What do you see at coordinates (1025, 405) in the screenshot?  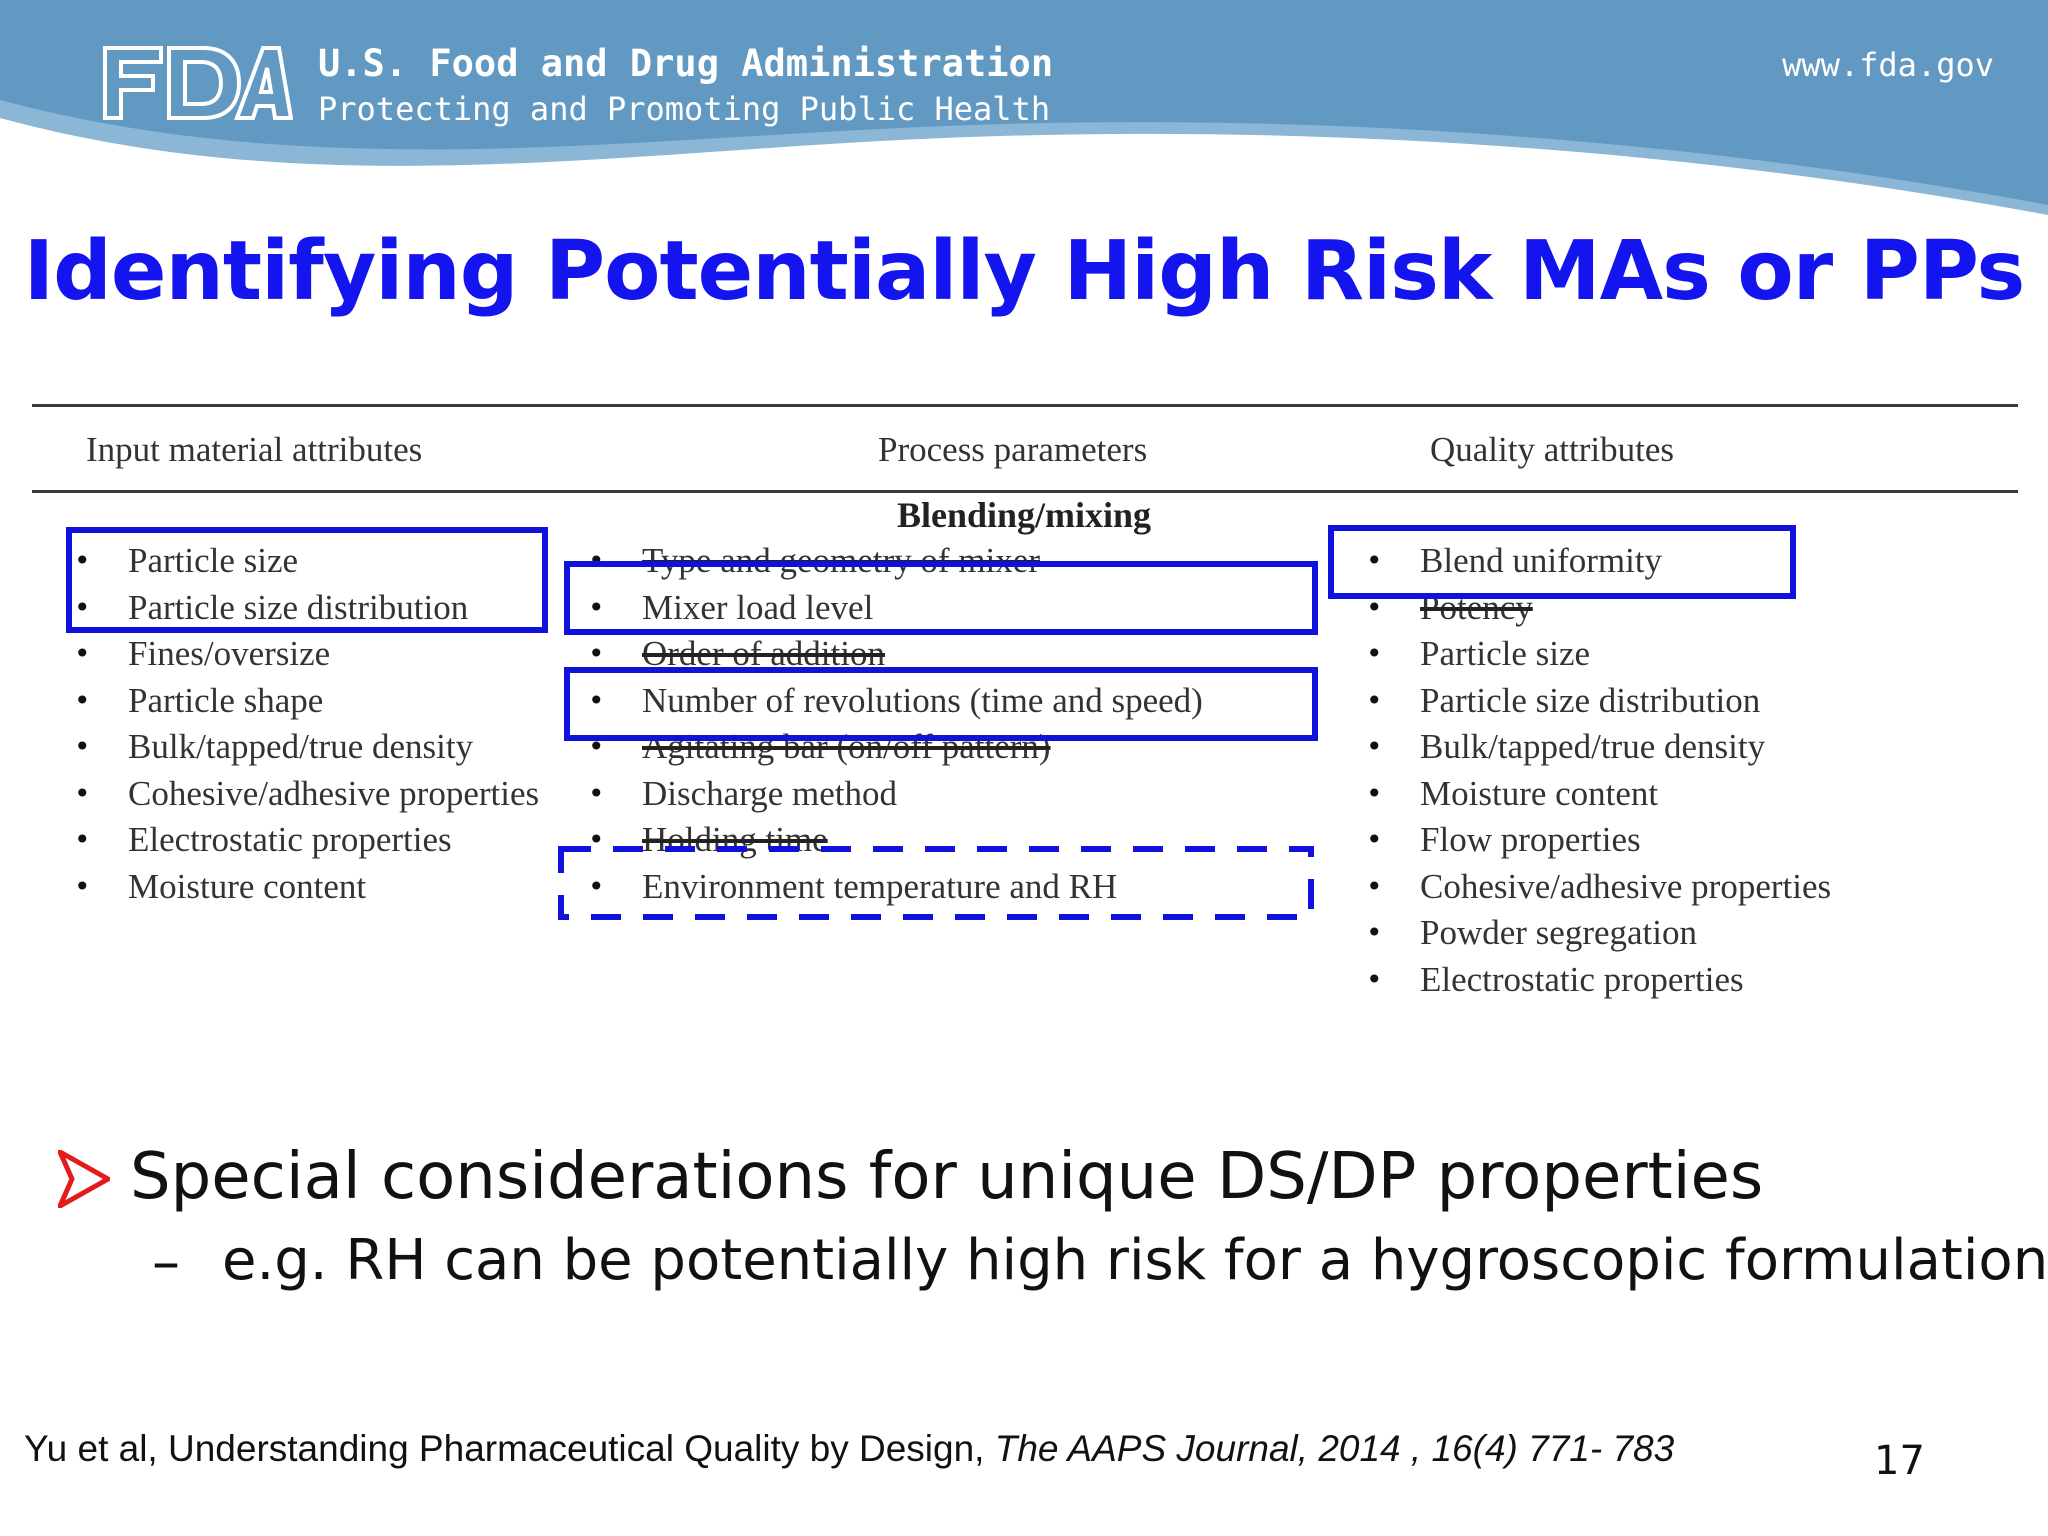 I see `table-top-rule` at bounding box center [1025, 405].